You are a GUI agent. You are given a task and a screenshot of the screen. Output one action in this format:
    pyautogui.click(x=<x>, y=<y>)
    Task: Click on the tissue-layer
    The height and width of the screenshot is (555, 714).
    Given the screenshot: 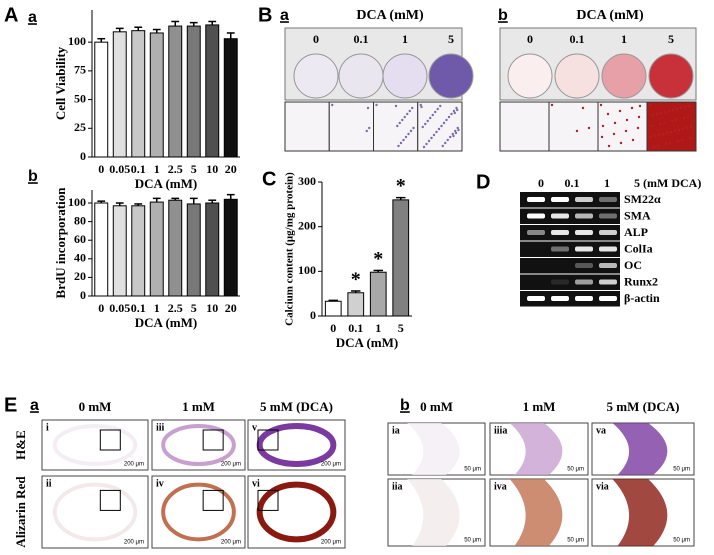 What is the action you would take?
    pyautogui.click(x=536, y=449)
    